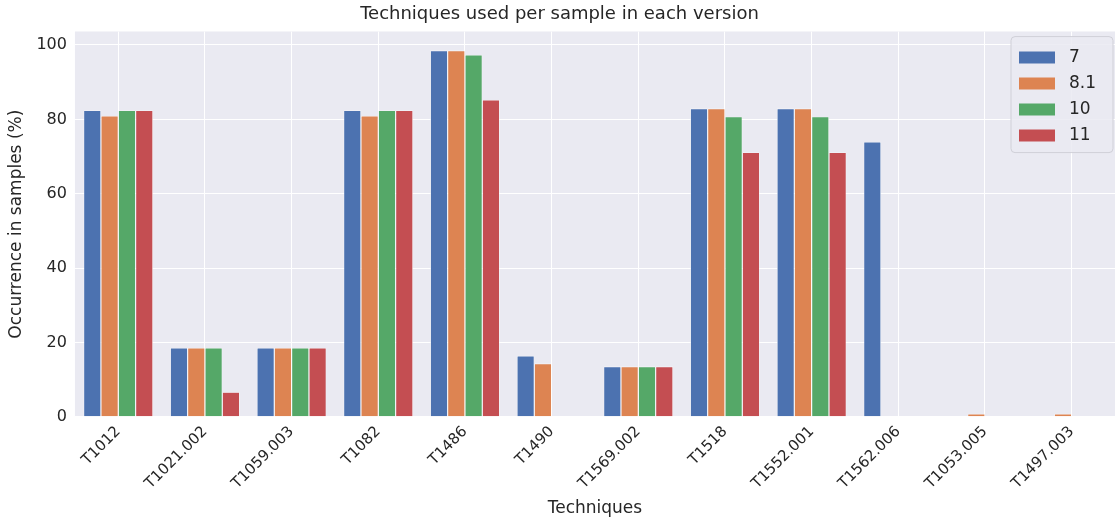  I want to click on y-axis-title: Occurrence in samples (%), so click(14, 224).